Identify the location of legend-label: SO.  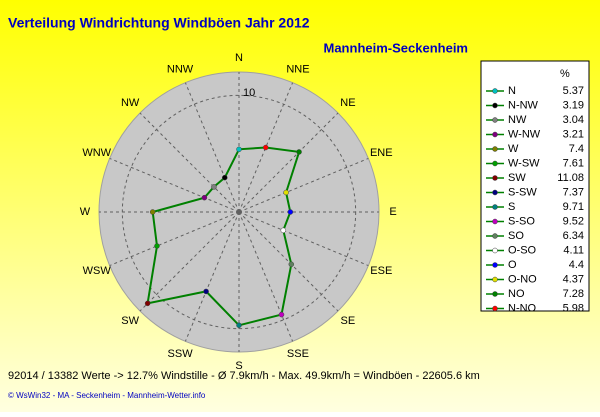
(516, 236).